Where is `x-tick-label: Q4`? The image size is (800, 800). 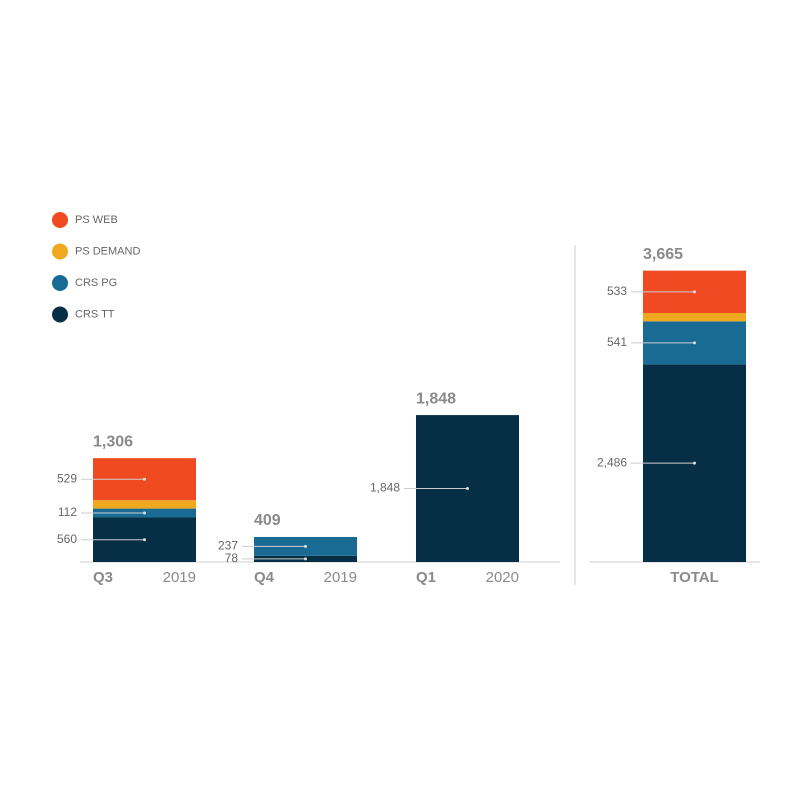 x-tick-label: Q4 is located at coordinates (264, 577).